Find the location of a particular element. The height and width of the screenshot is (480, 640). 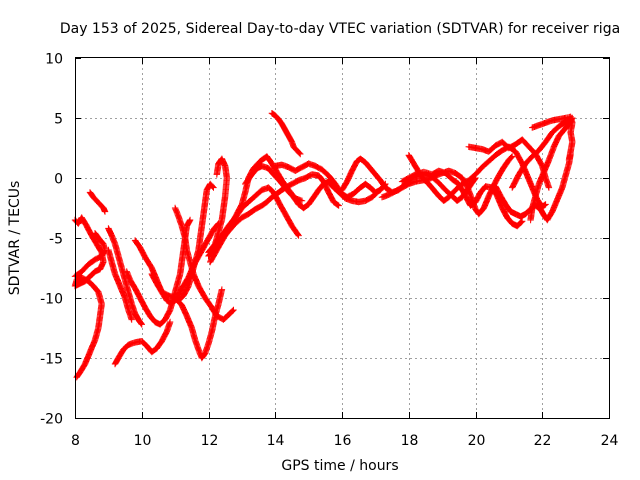

x-tick-label: 12 is located at coordinates (210, 441).